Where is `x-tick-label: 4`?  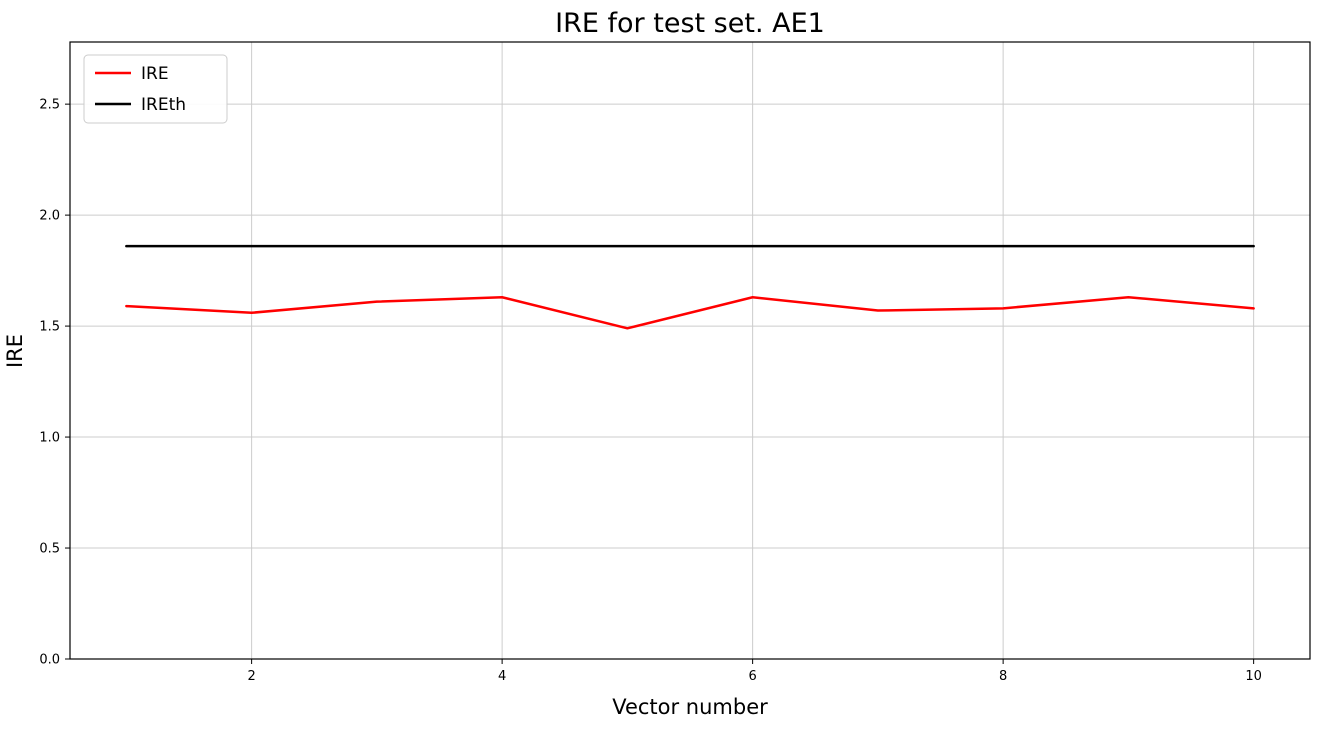
x-tick-label: 4 is located at coordinates (502, 676).